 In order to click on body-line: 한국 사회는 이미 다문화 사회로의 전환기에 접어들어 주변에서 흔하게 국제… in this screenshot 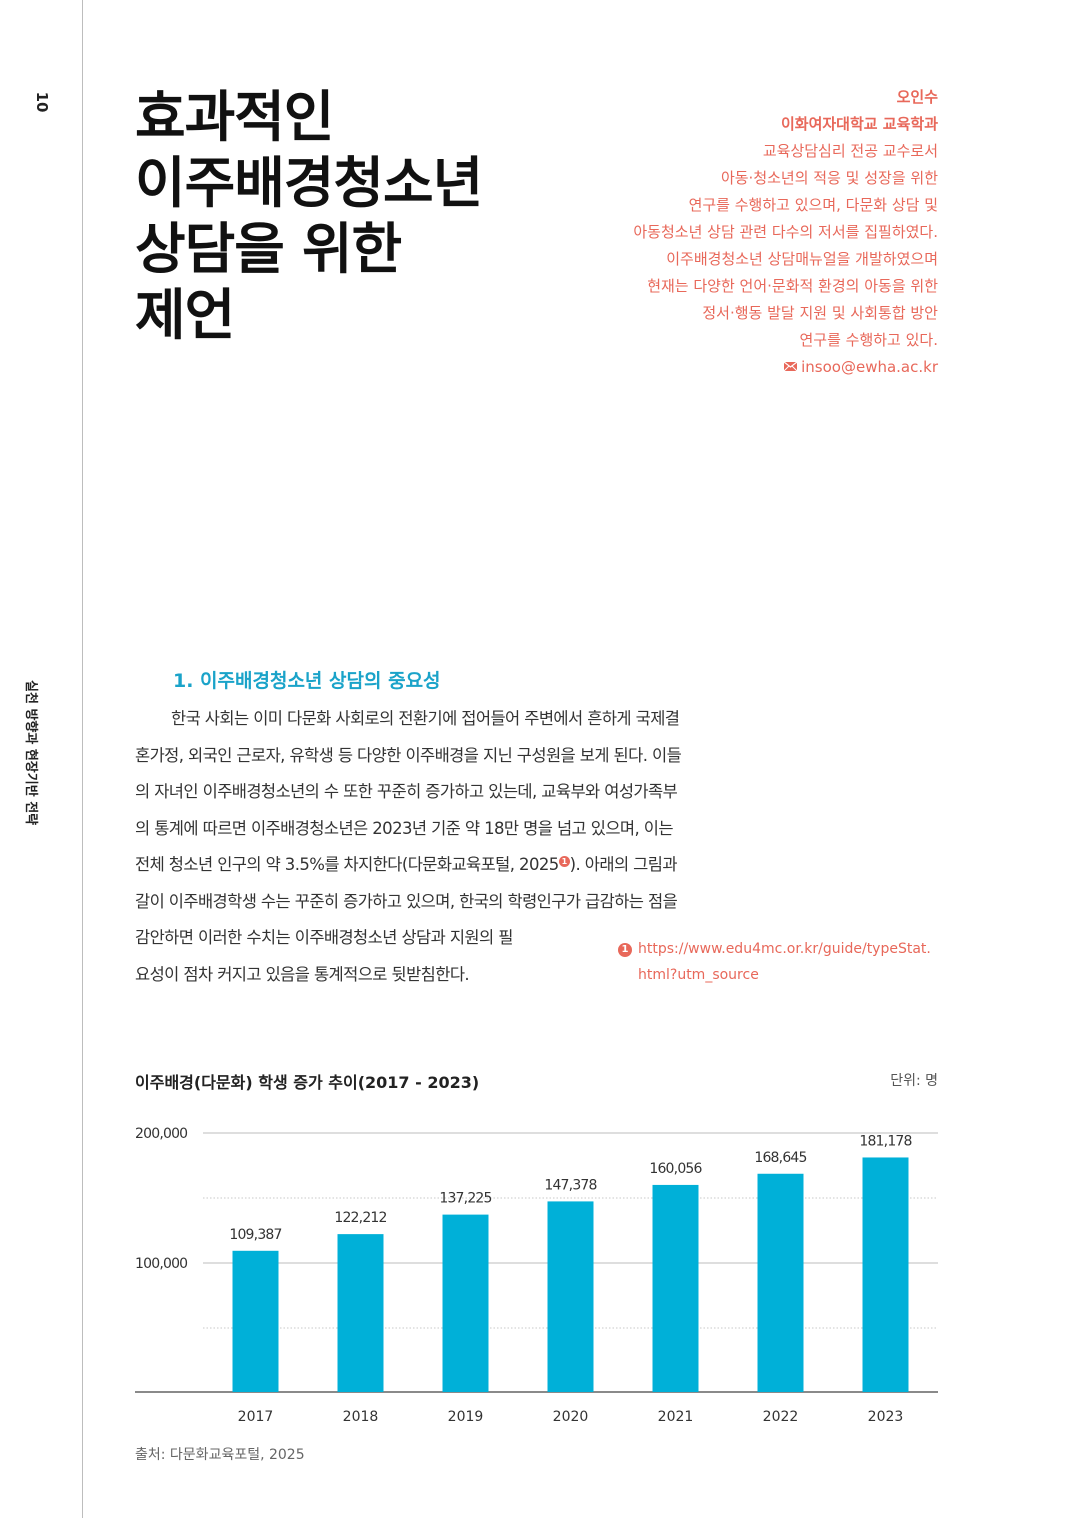, I will do `click(425, 718)`.